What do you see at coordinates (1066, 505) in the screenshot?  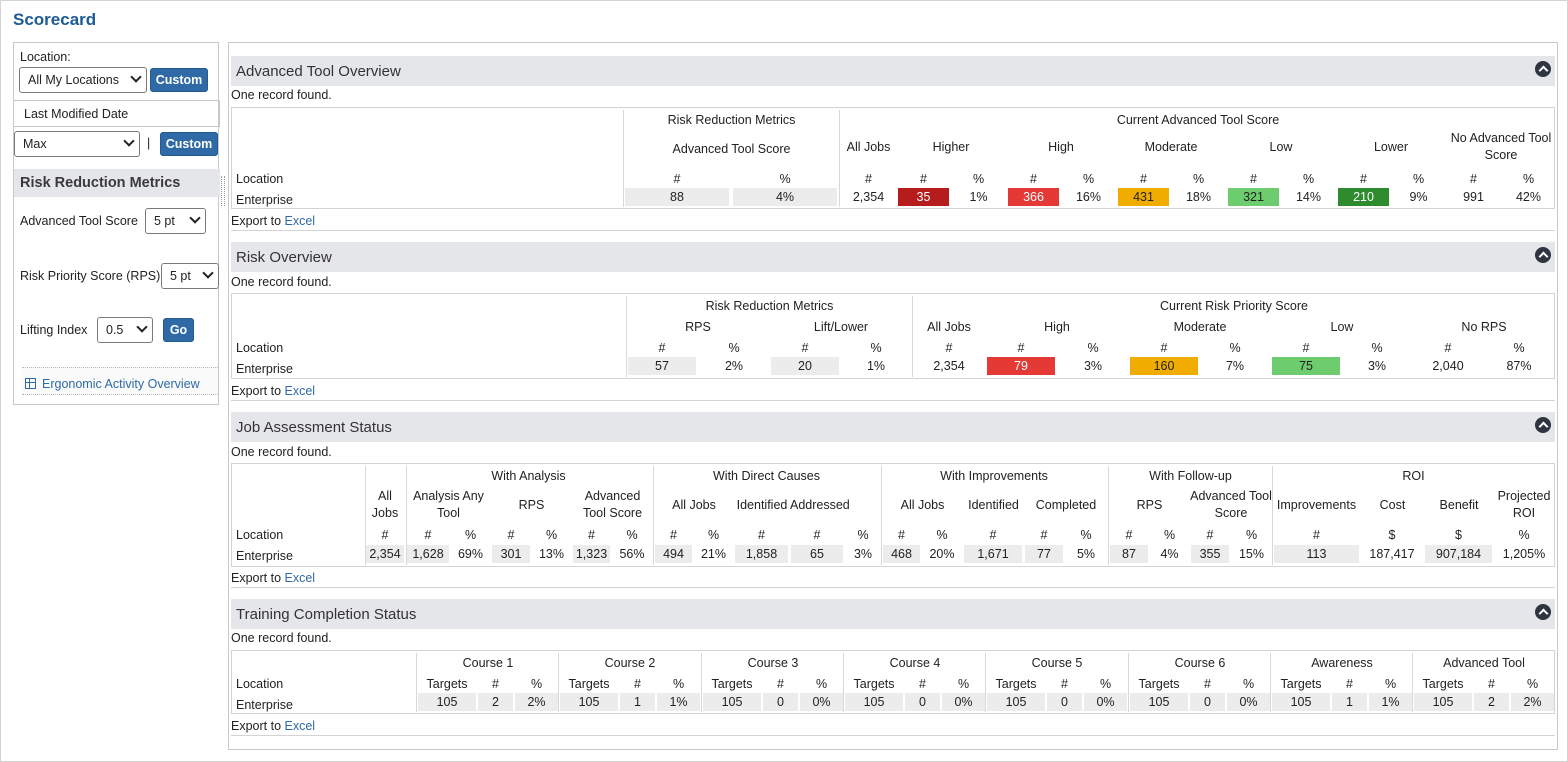 I see `column-header: Completed` at bounding box center [1066, 505].